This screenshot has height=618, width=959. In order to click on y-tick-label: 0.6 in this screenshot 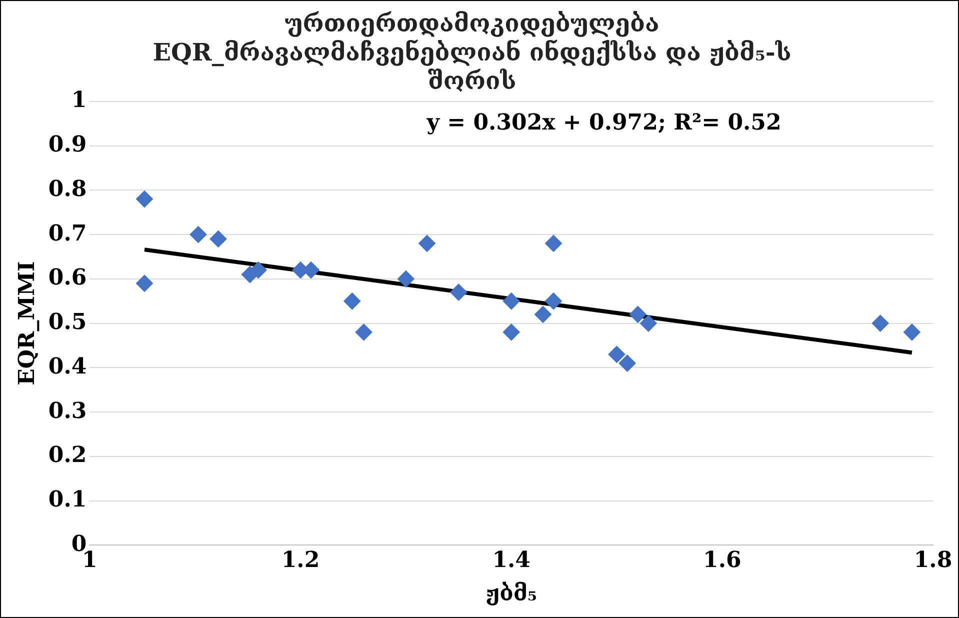, I will do `click(67, 277)`.